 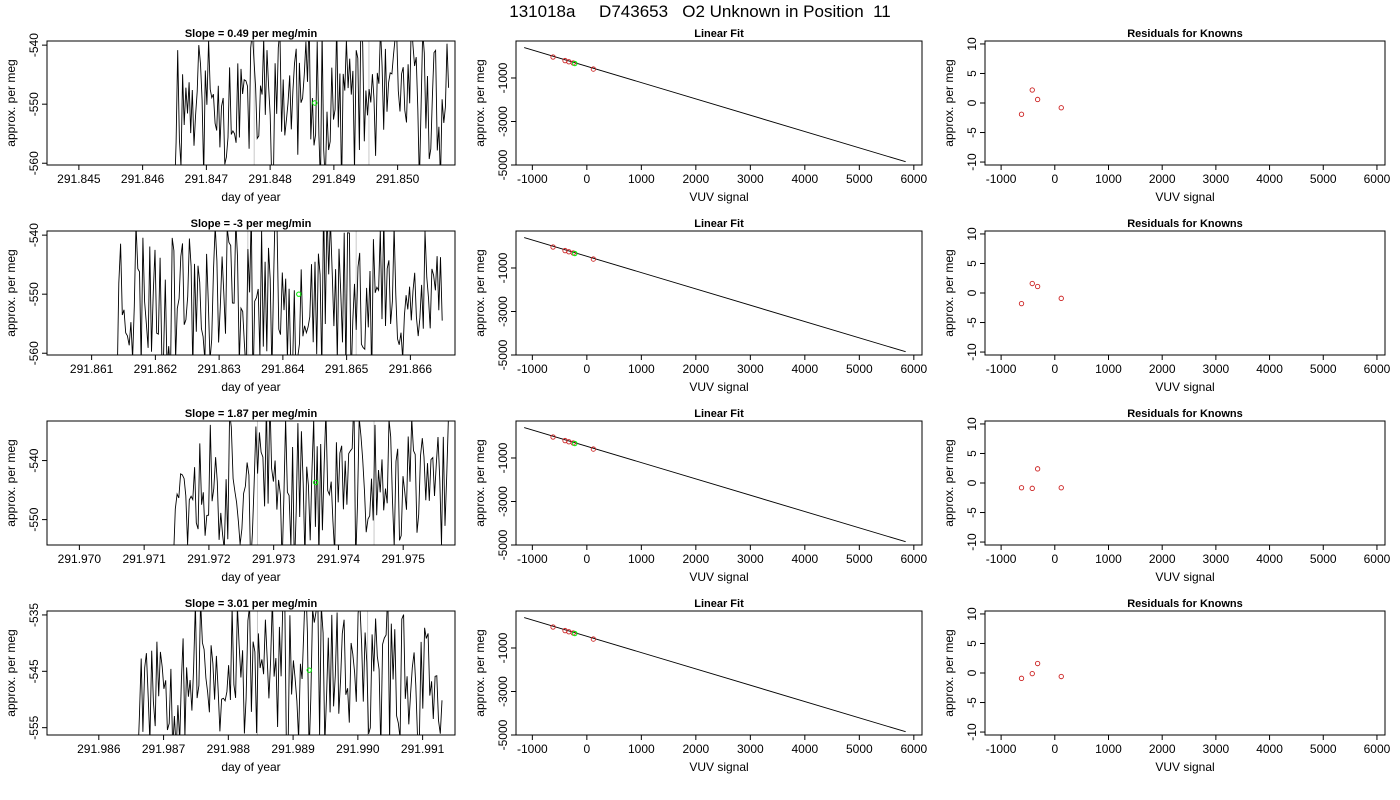 What do you see at coordinates (34, 671) in the screenshot?
I see `y-tick-label: -545` at bounding box center [34, 671].